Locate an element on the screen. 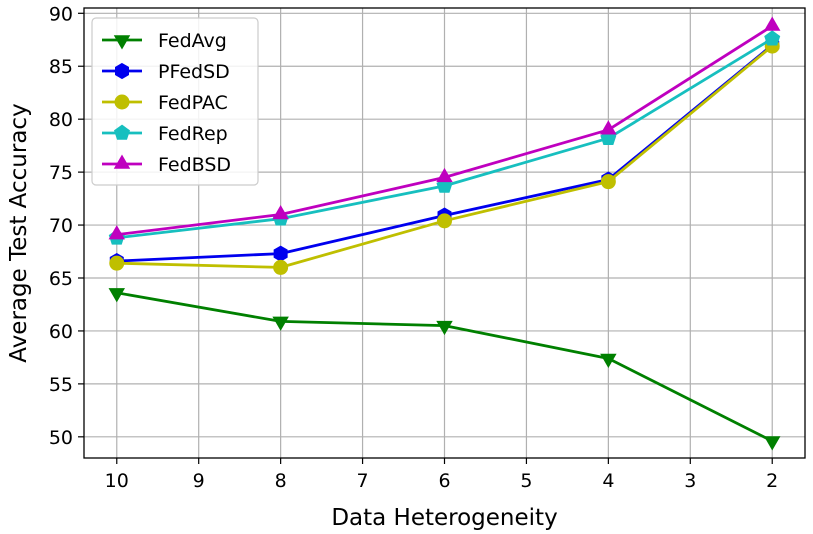  x-tick-label: 7 is located at coordinates (363, 481).